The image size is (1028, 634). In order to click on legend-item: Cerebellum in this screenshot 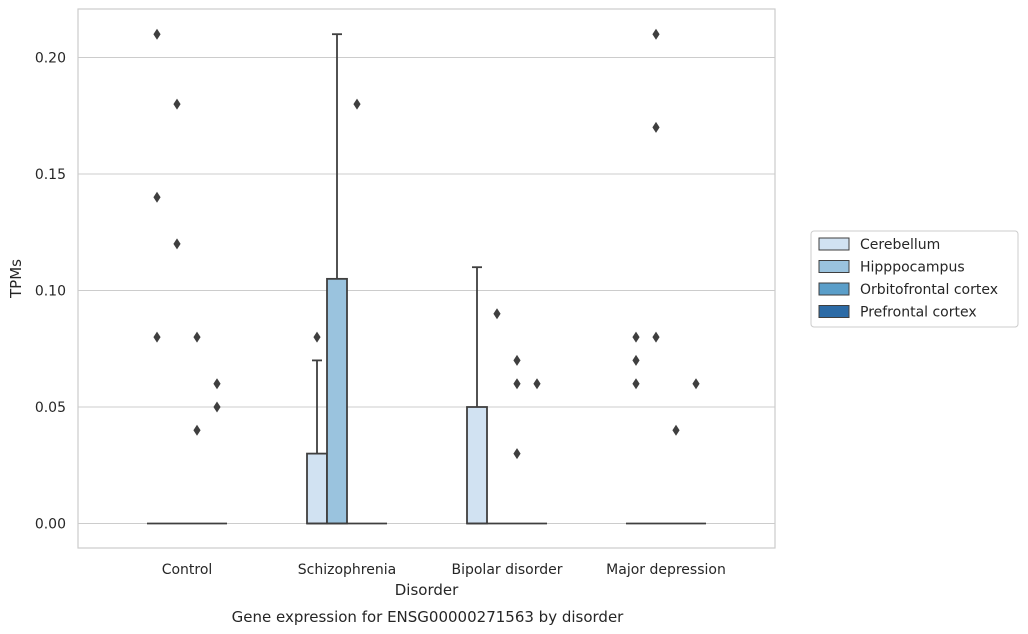, I will do `click(879, 245)`.